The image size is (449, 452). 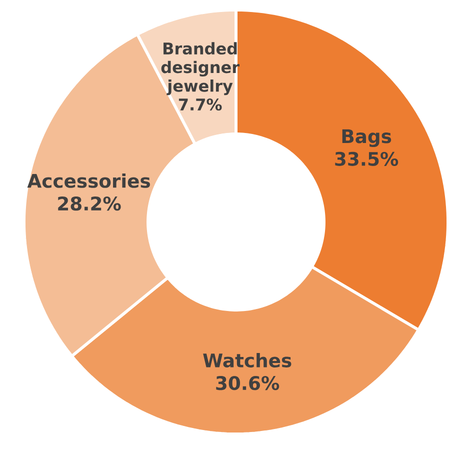 I want to click on data-label: 30.6%, so click(x=248, y=383).